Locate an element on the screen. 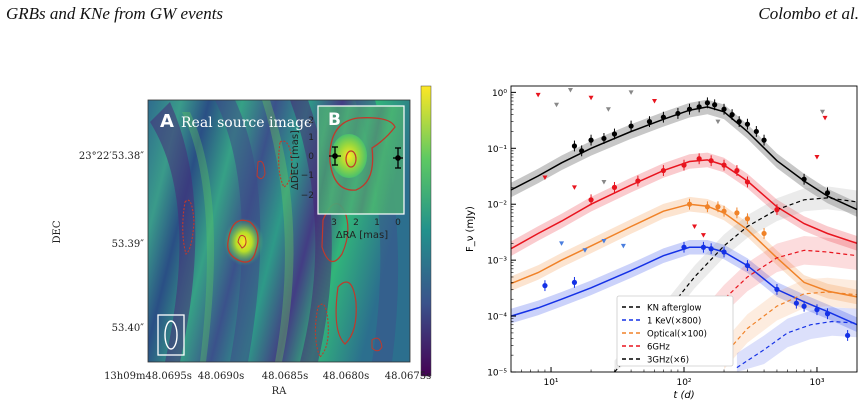 This screenshot has height=407, width=867. y-tick-label: 10⁻⁴ is located at coordinates (497, 318).